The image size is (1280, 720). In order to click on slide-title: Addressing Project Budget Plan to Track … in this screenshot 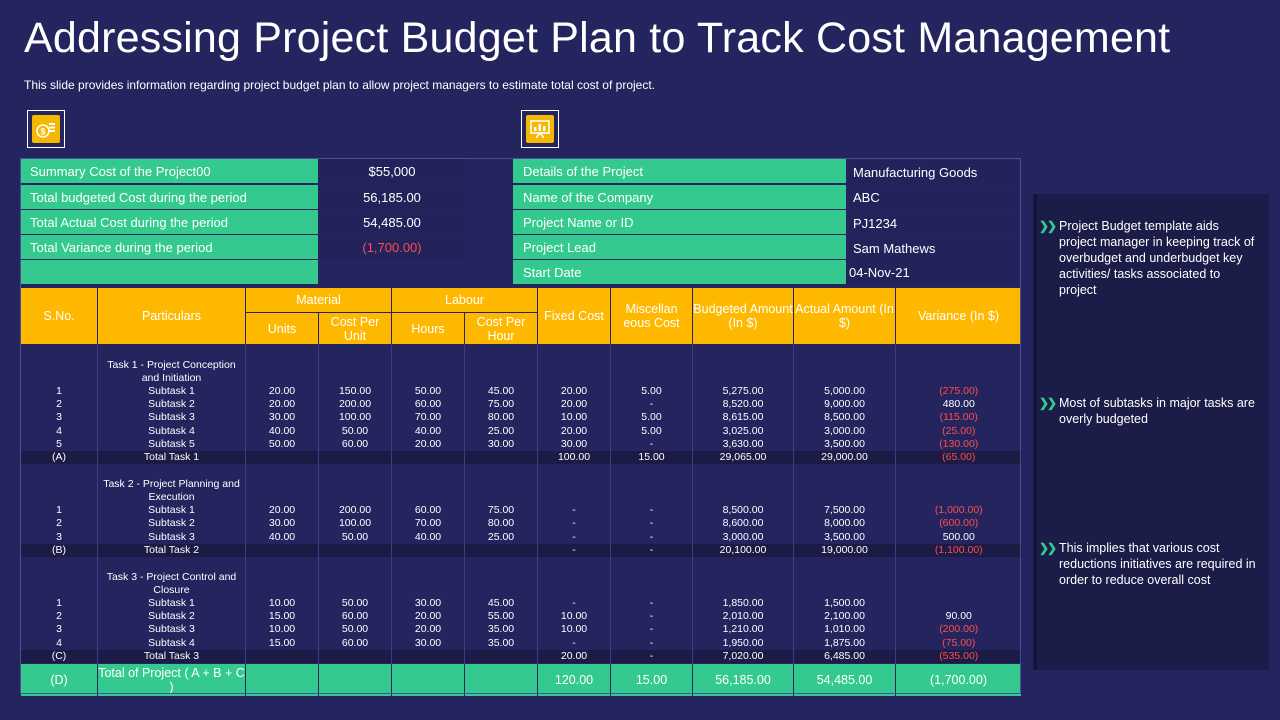, I will do `click(597, 38)`.